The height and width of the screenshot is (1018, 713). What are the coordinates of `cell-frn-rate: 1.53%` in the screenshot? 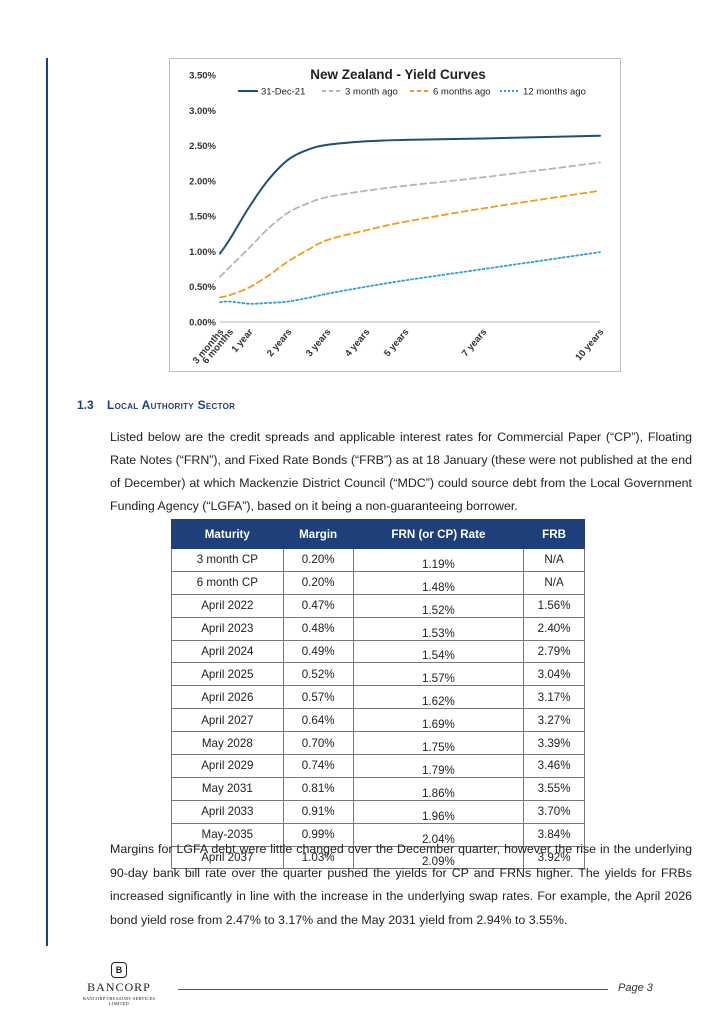 It's located at (438, 628).